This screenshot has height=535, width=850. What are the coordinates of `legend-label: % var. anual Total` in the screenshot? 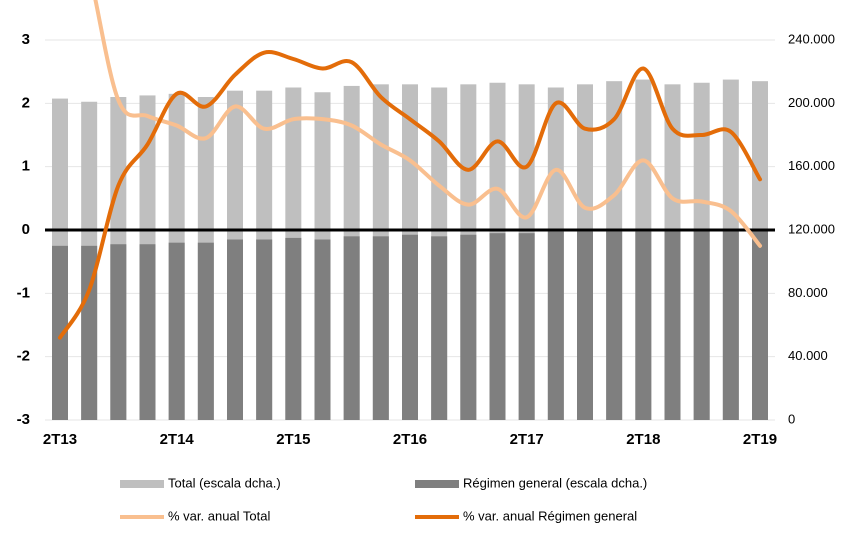 It's located at (219, 515).